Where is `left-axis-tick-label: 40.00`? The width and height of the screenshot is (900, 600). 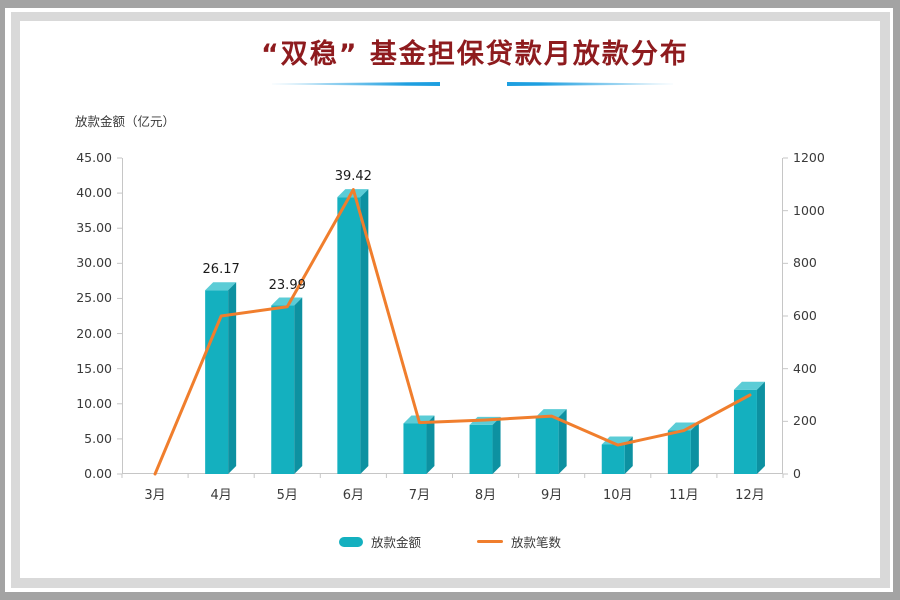
left-axis-tick-label: 40.00 is located at coordinates (94, 193).